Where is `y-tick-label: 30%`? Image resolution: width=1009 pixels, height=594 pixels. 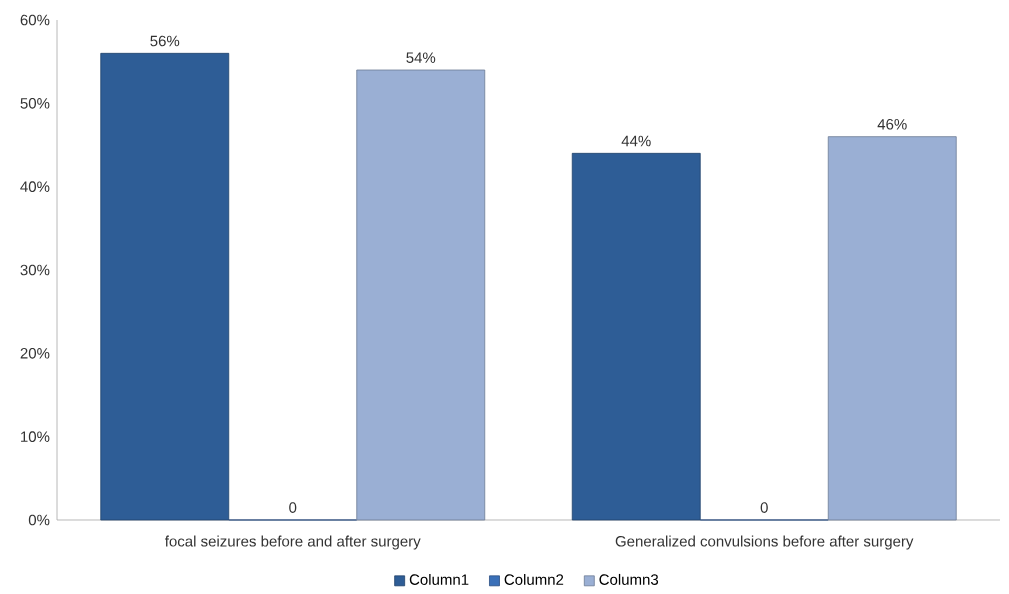
y-tick-label: 30% is located at coordinates (35, 270).